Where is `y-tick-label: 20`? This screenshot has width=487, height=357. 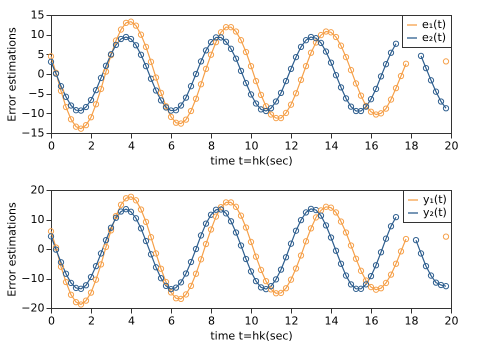
y-tick-label: 20 is located at coordinates (37, 190).